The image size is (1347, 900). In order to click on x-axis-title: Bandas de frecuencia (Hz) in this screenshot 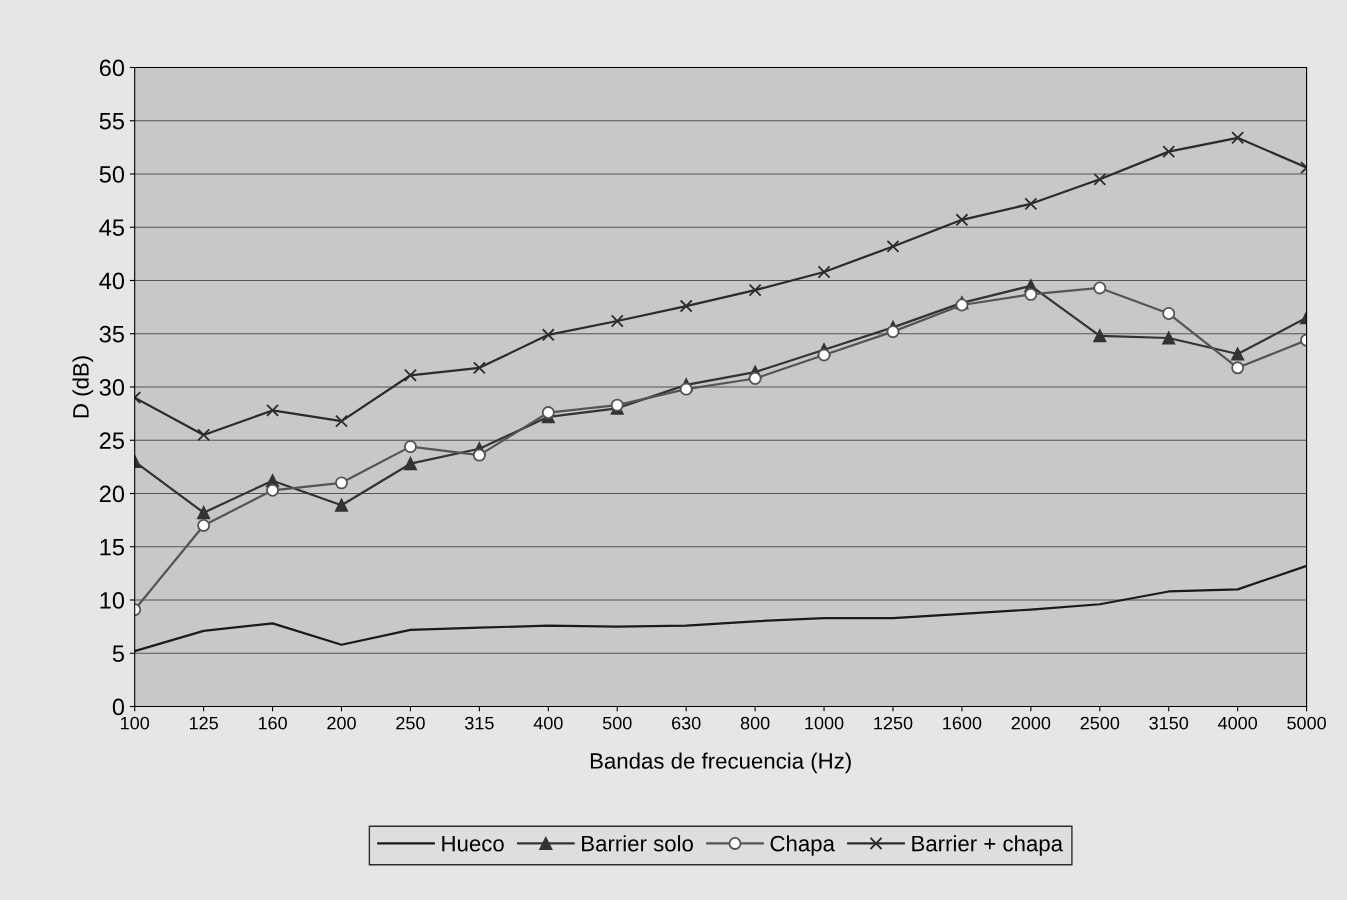, I will do `click(720, 763)`.